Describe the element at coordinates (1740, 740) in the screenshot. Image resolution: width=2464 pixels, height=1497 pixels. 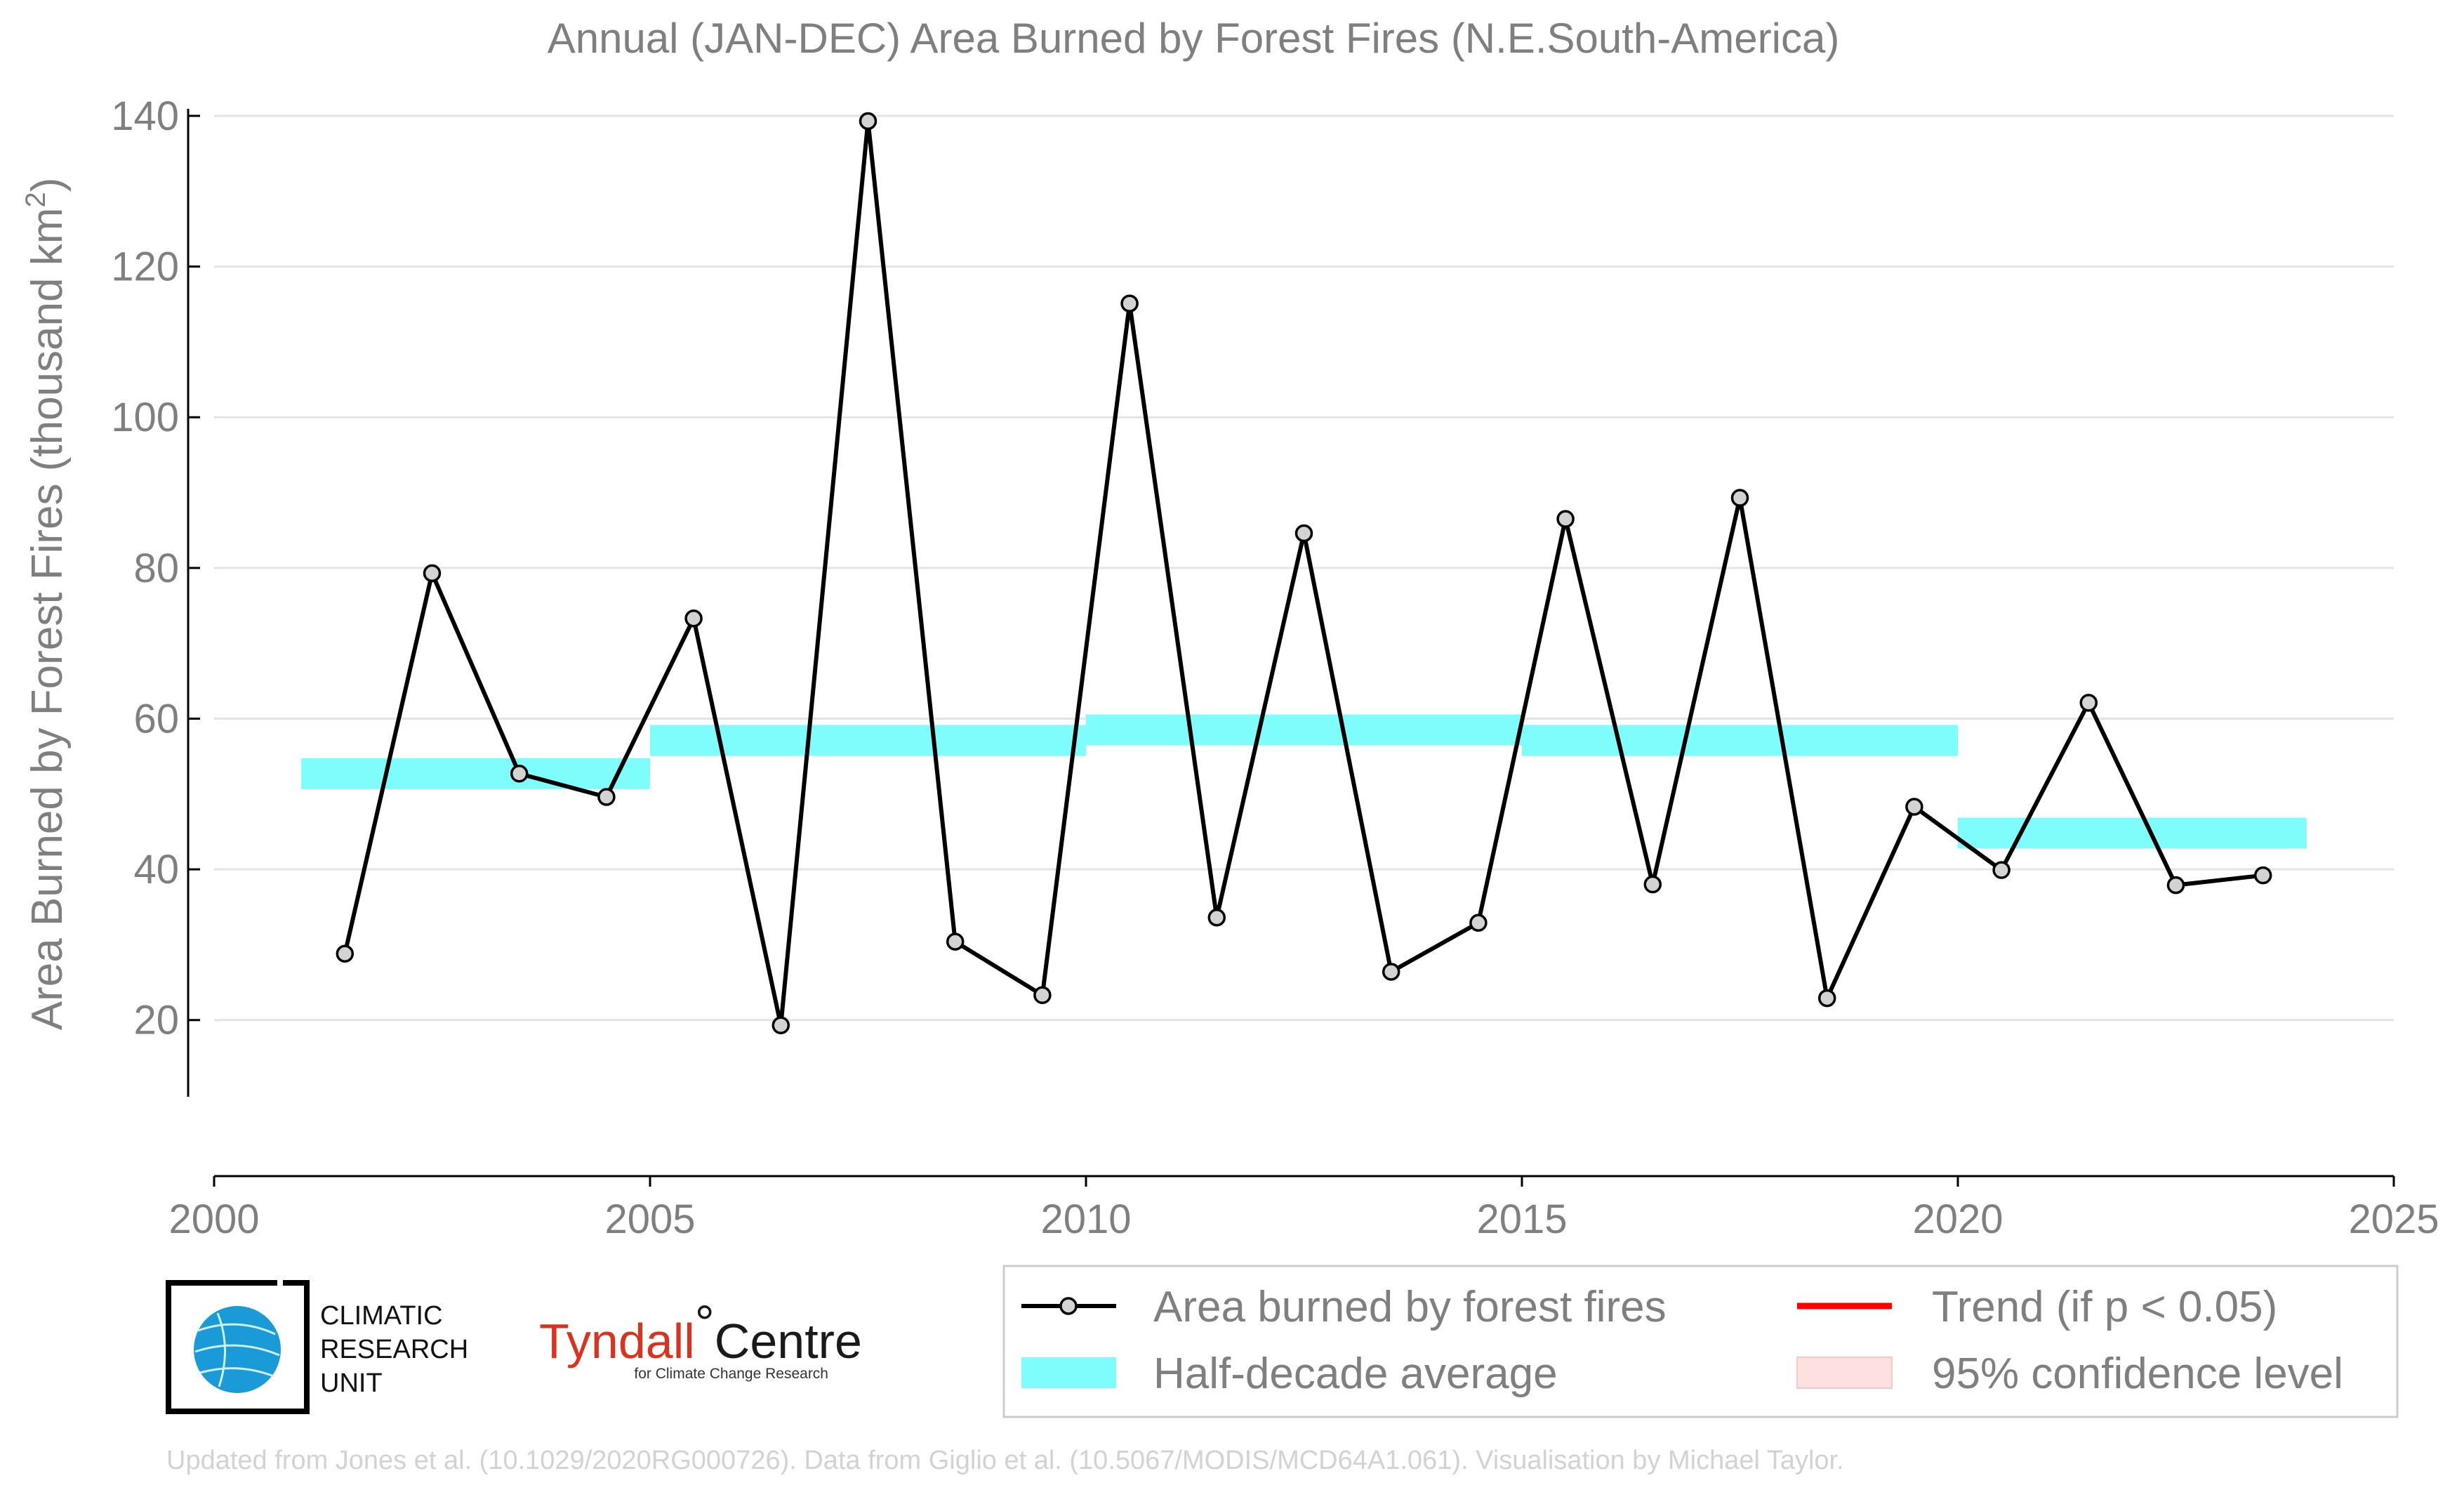
I see `half-decade-bar-2015` at that location.